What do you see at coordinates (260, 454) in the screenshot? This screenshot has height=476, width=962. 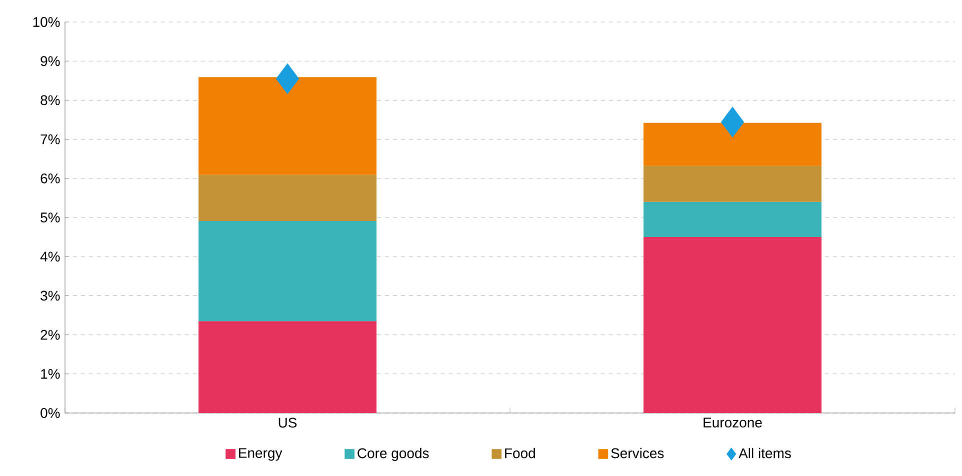 I see `legend-label: Energy` at bounding box center [260, 454].